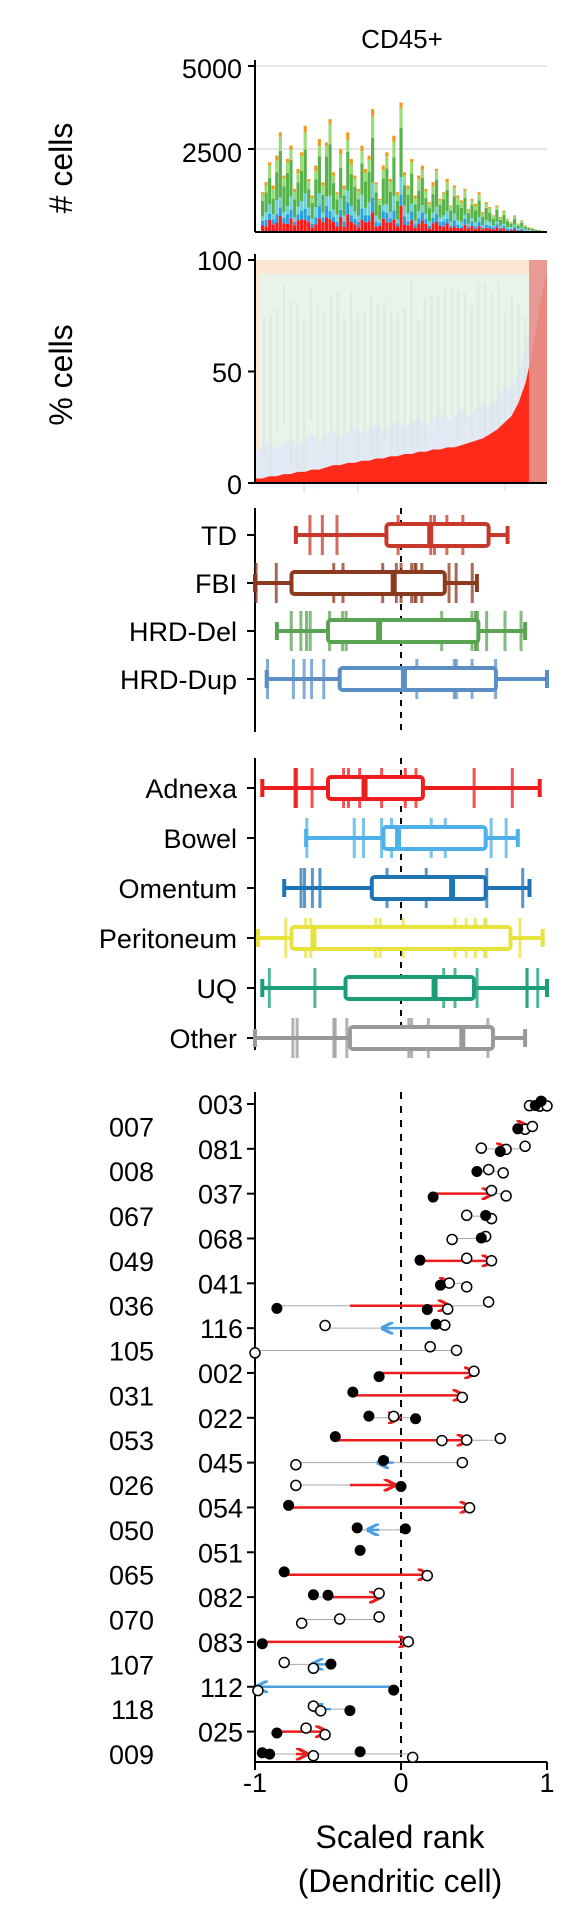  What do you see at coordinates (324, 1127) in the screenshot?
I see `patient-row: 007` at bounding box center [324, 1127].